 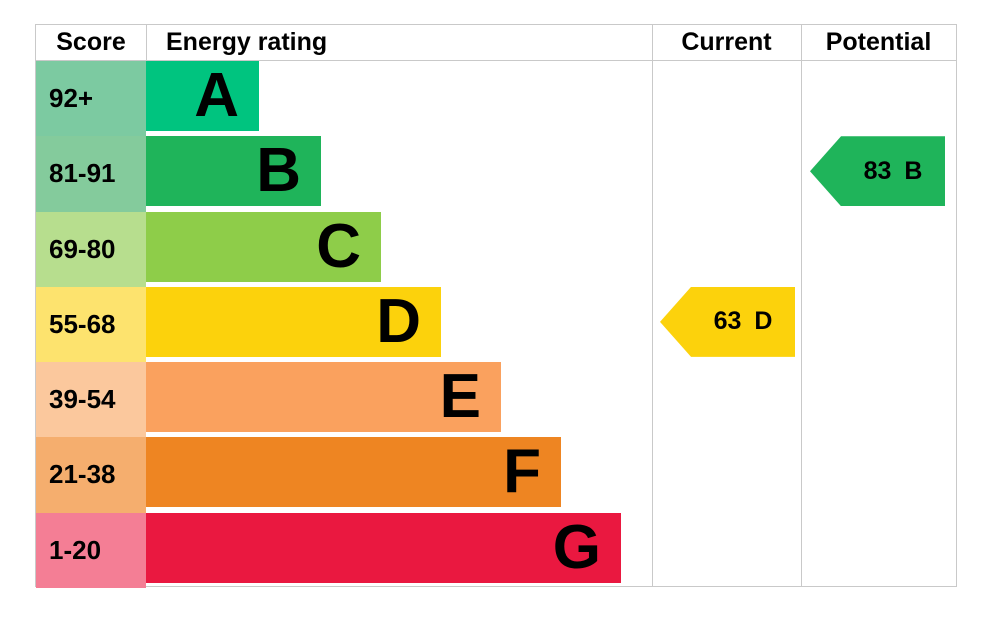 I want to click on score-range-c: 69-80, so click(x=91, y=249).